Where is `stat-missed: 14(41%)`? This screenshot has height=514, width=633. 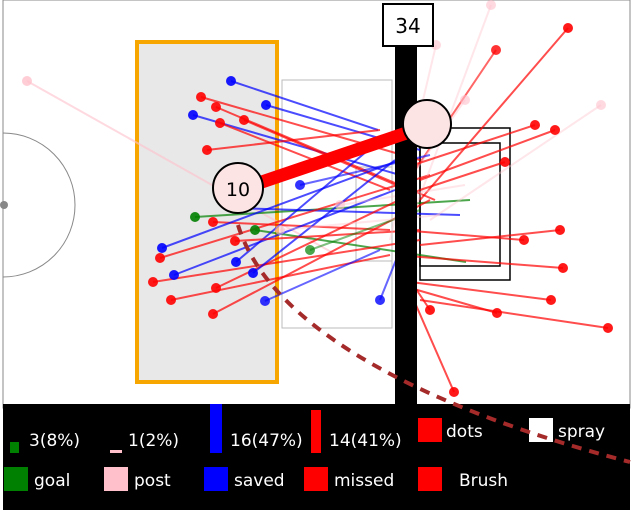
stat-missed: 14(41%) is located at coordinates (356, 431).